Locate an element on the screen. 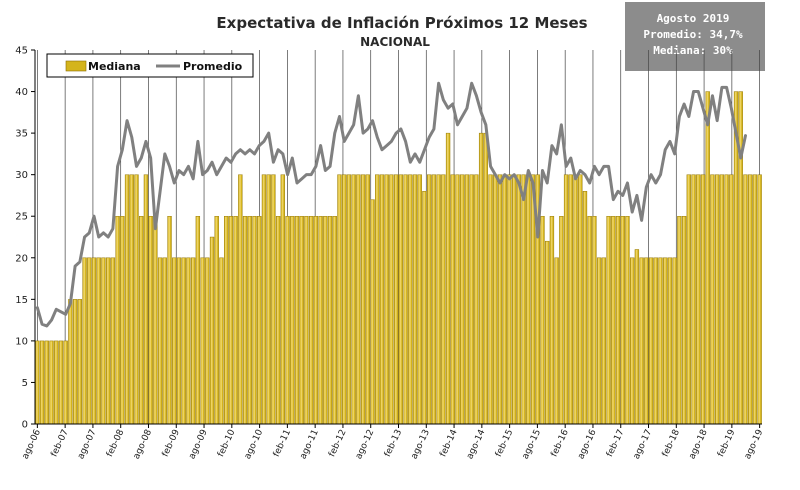 Image resolution: width=800 pixels, height=490 pixels. x-tick-label: ago-18 is located at coordinates (698, 444).